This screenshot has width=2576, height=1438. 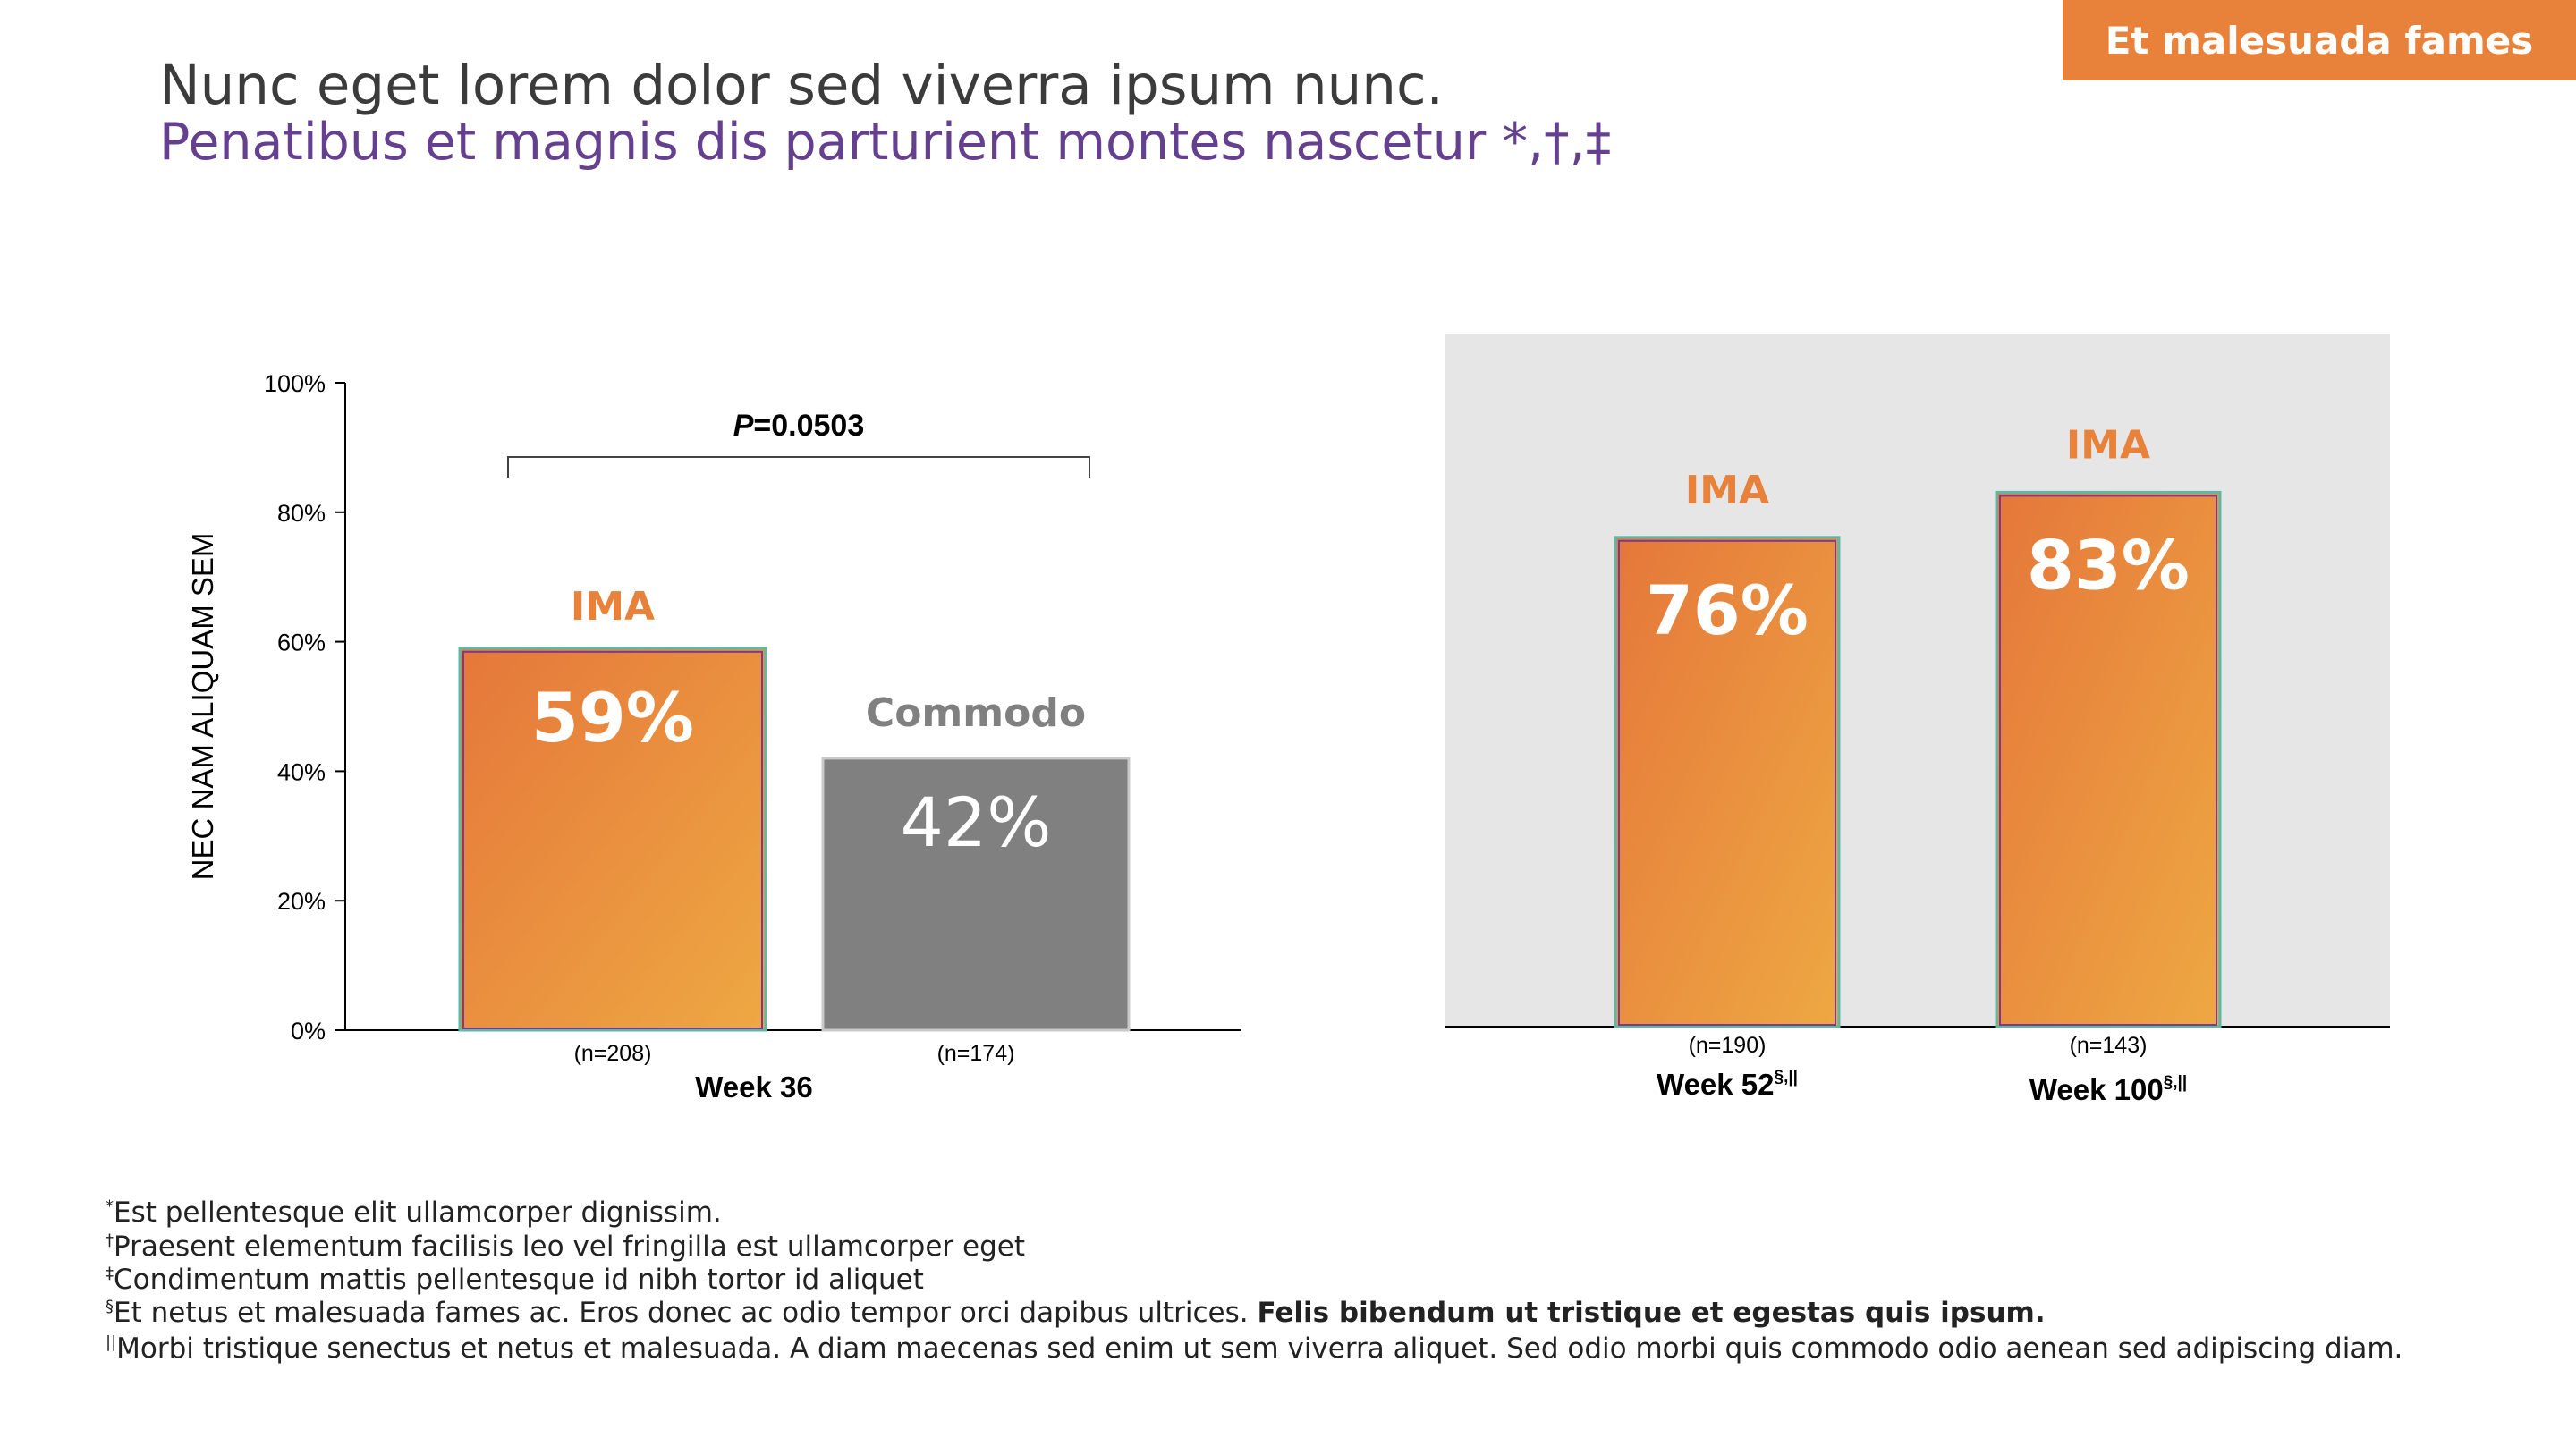 What do you see at coordinates (799, 426) in the screenshot?
I see `p-value-label: P=0.0503` at bounding box center [799, 426].